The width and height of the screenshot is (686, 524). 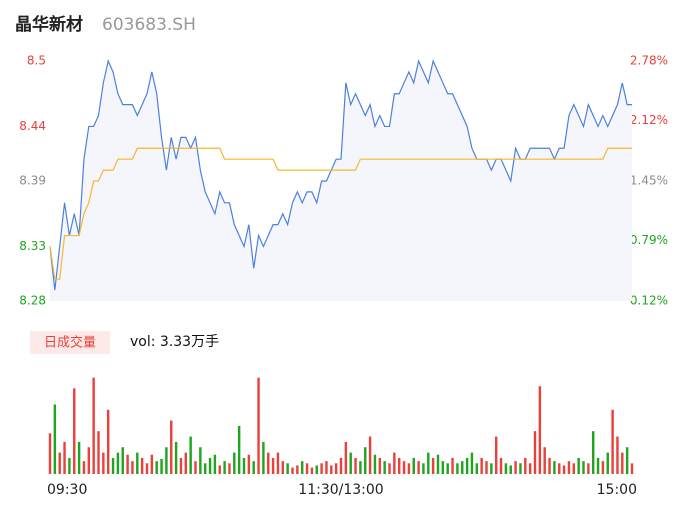 I want to click on y2-tick-label: 2.12%, so click(x=649, y=120).